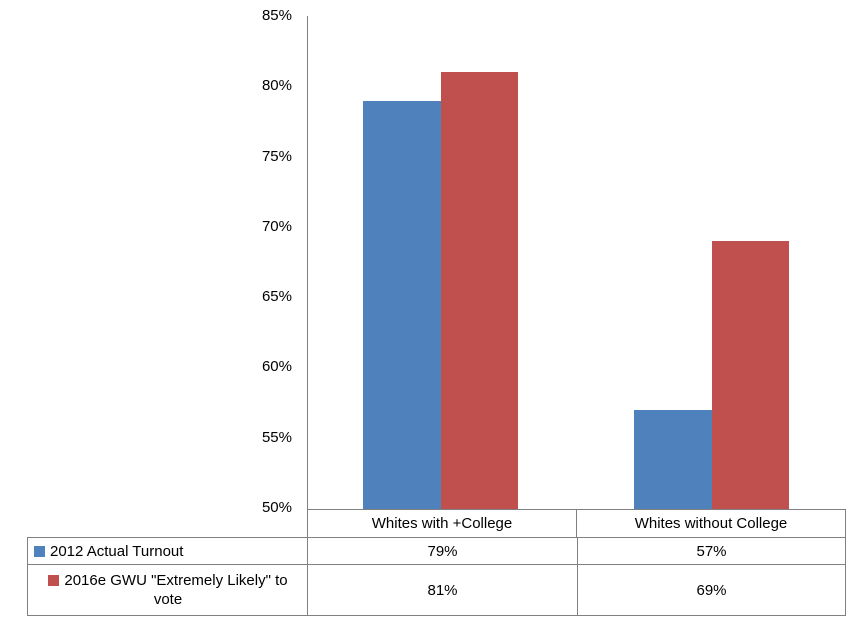  Describe the element at coordinates (710, 523) in the screenshot. I see `category-label-whites-without-college: Whites without College` at that location.